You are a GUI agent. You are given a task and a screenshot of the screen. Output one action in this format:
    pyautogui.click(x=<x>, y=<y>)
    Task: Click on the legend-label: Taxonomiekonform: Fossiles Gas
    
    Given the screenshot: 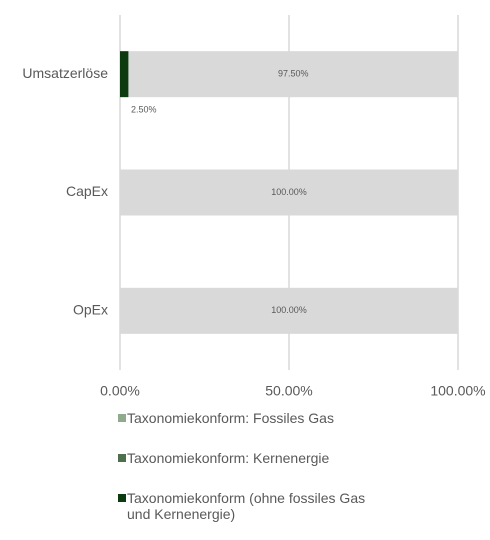 What is the action you would take?
    pyautogui.click(x=230, y=418)
    